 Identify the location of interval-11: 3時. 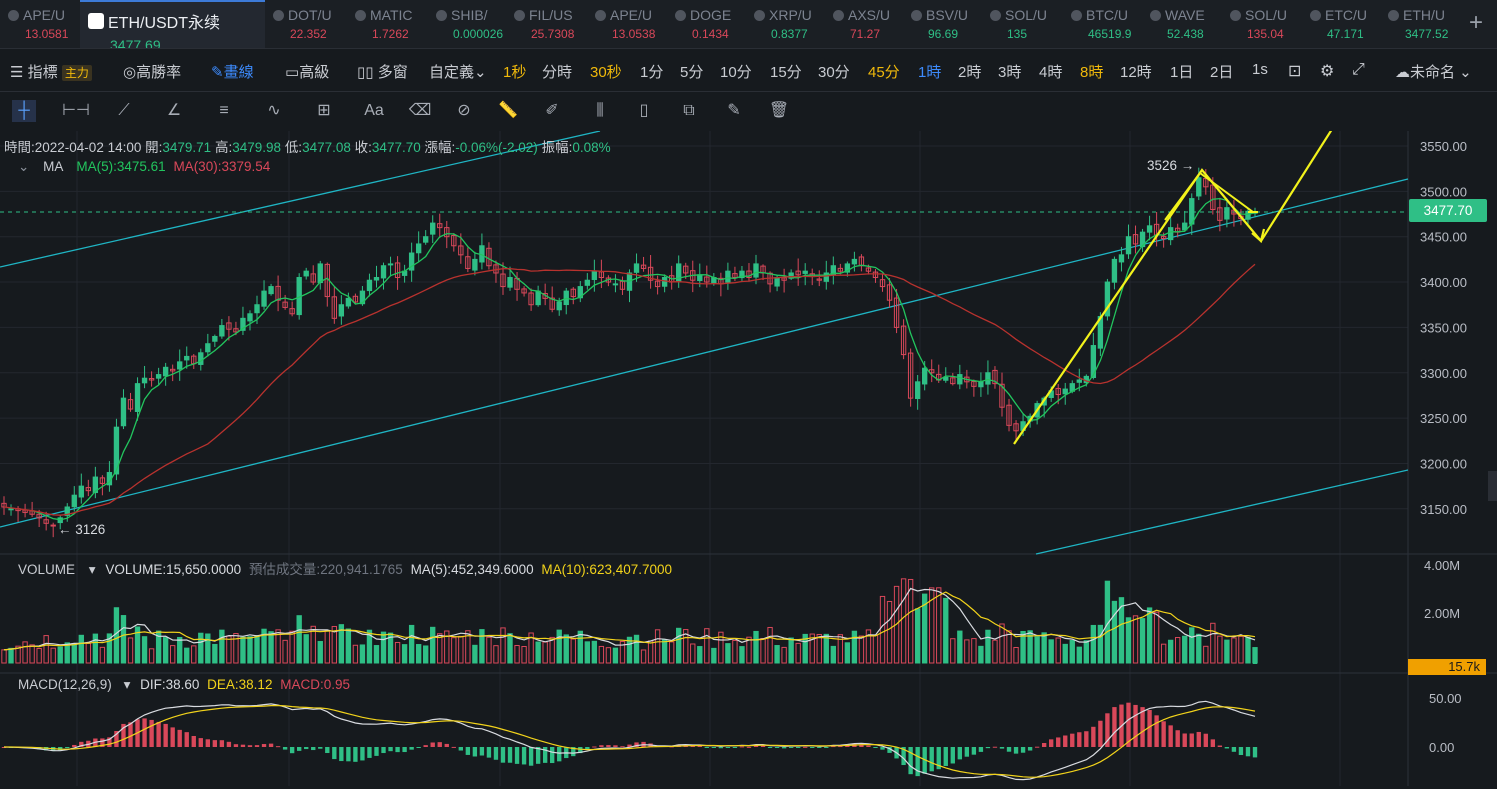
(1010, 72).